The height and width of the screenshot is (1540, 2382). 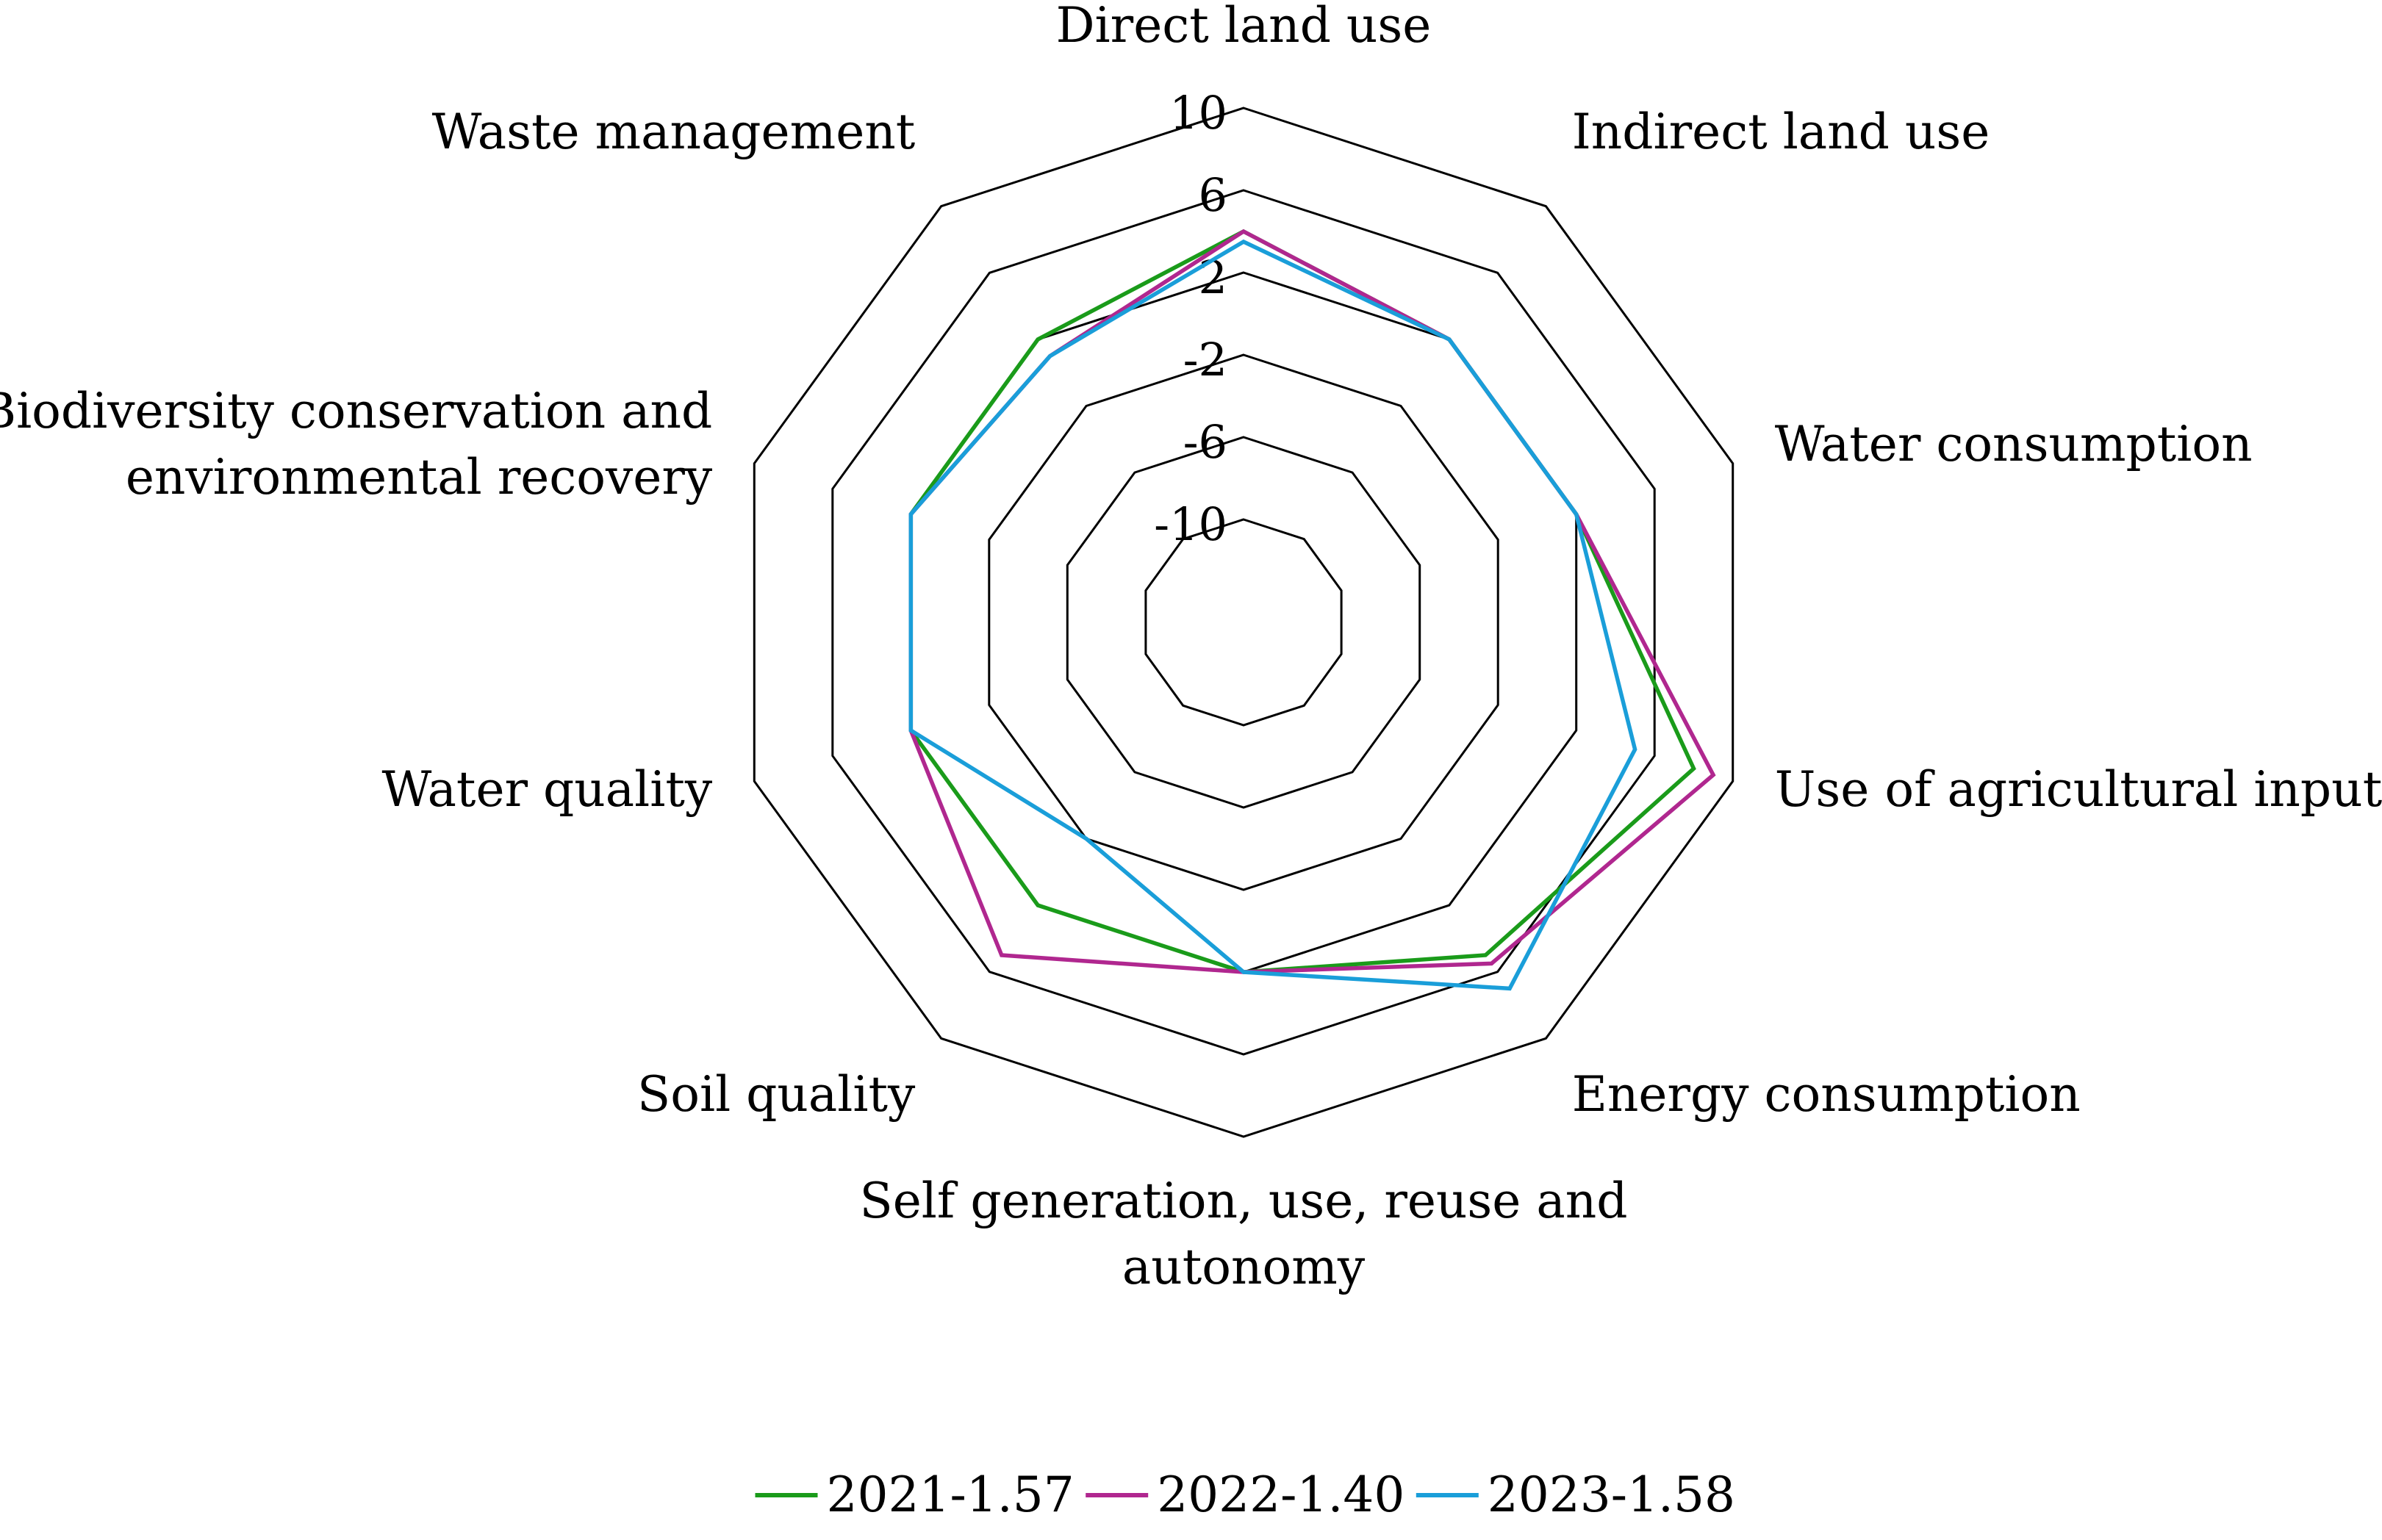 I want to click on axis-label-4: Energy consumption, so click(x=1826, y=1094).